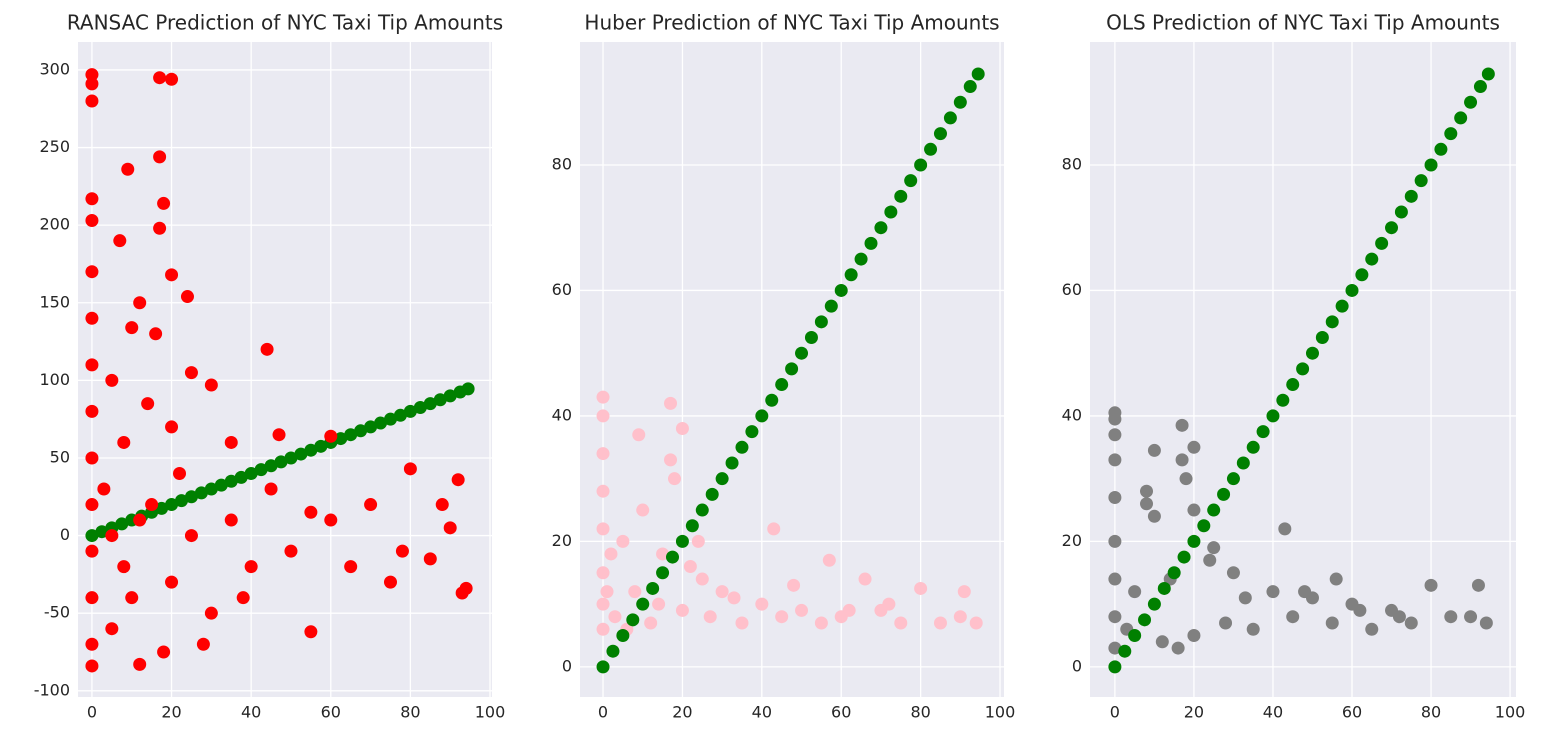  I want to click on y-tick-label: 40, so click(562, 414).